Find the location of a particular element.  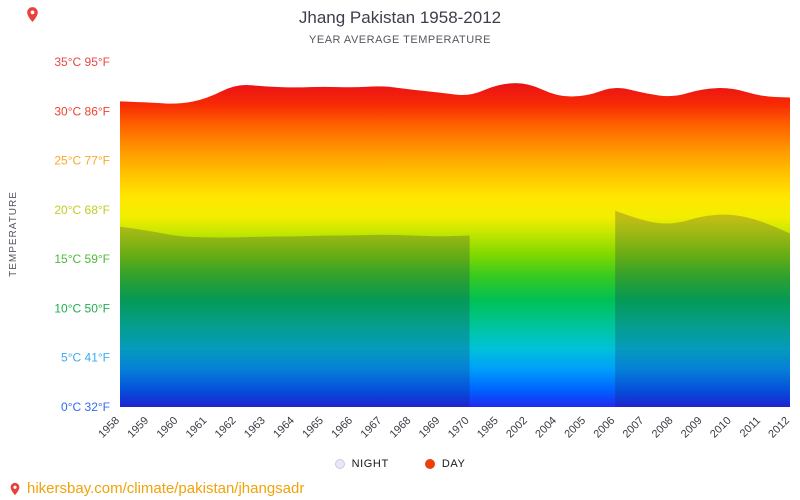

x-axis-label: 1965 is located at coordinates (313, 428).